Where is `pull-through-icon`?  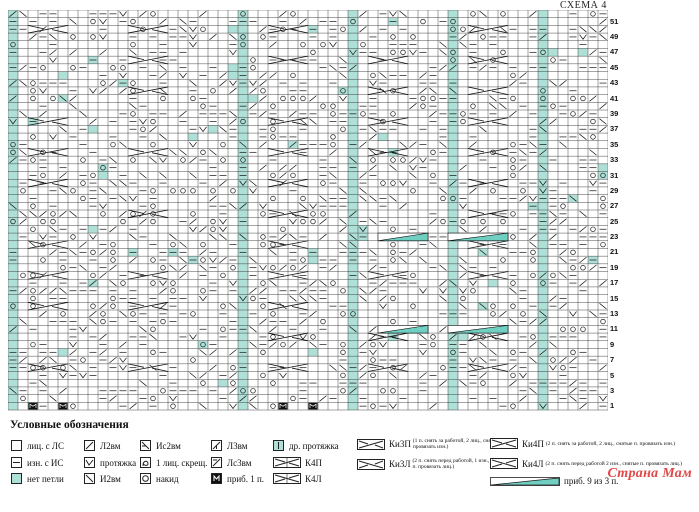
pull-through-icon is located at coordinates (89, 462).